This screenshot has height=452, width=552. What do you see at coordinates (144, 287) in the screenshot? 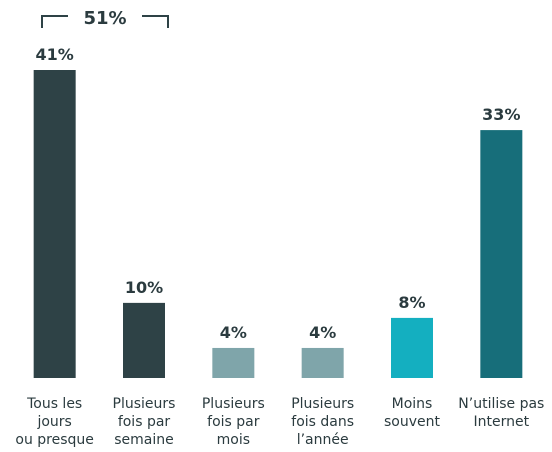
I see `value-label: 10%` at bounding box center [144, 287].